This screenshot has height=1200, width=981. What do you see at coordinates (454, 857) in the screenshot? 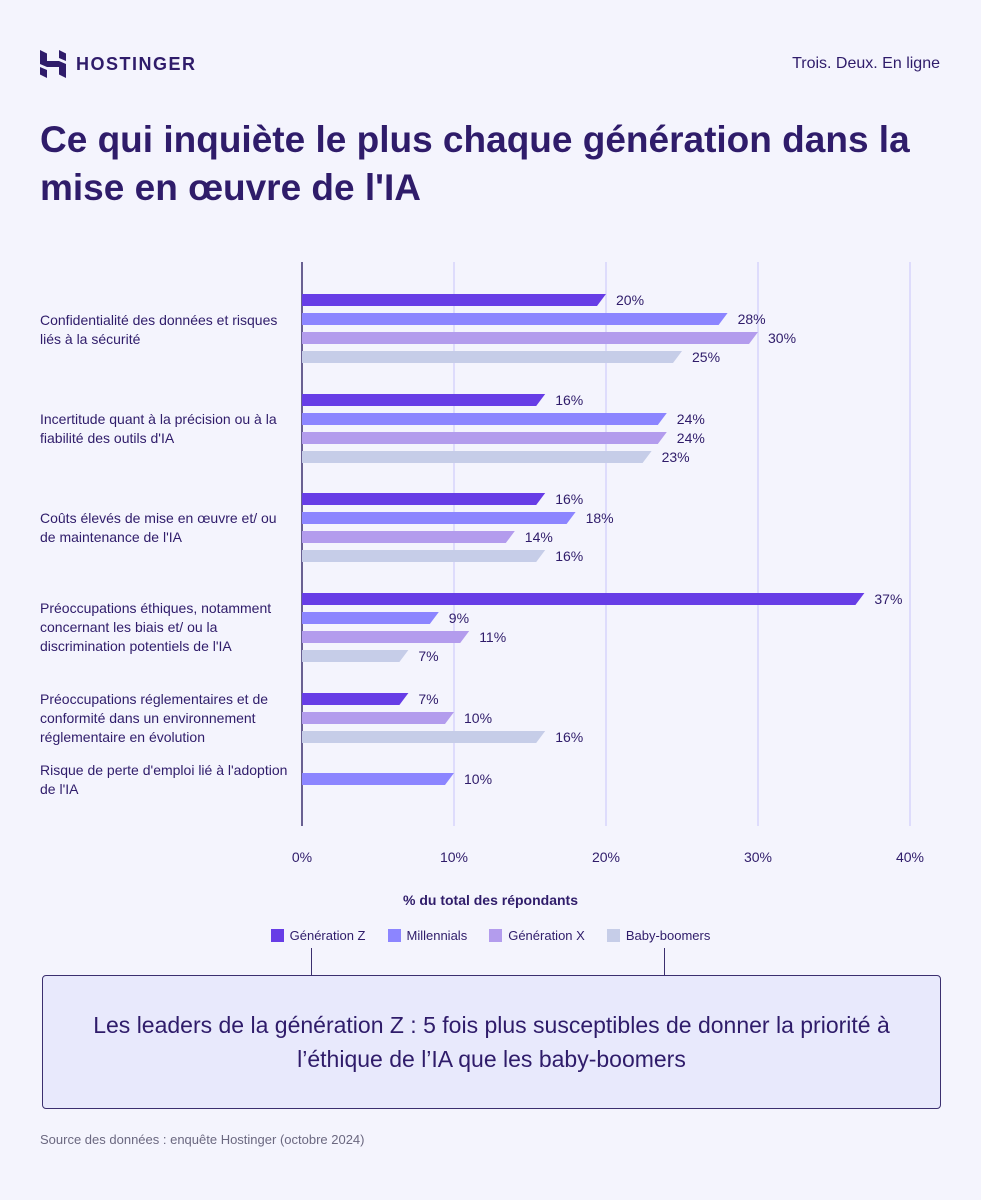
I see `x-tick-label: 10%` at bounding box center [454, 857].